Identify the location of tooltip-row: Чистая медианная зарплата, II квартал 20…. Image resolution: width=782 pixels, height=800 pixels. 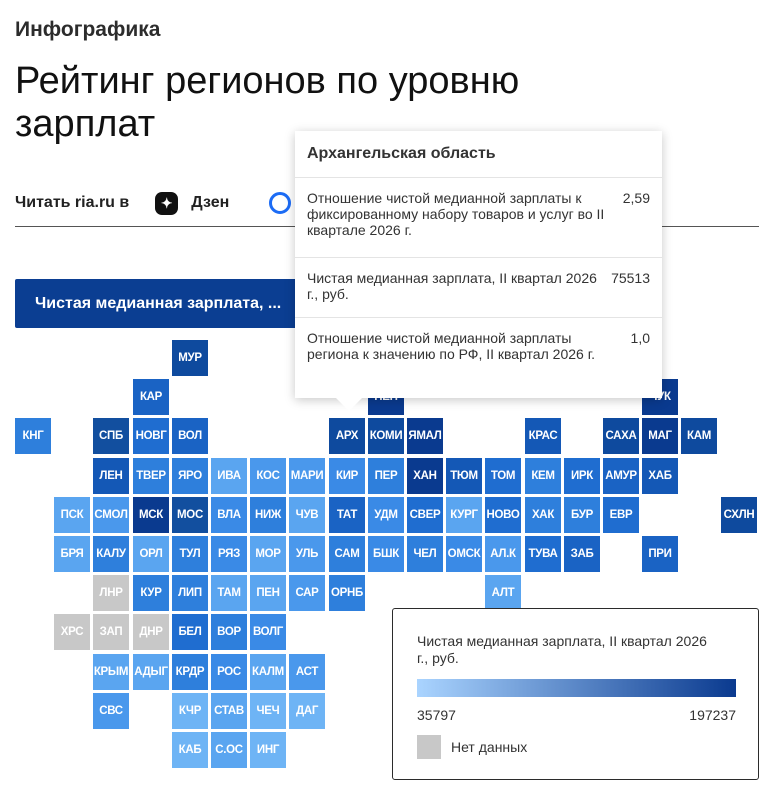
(478, 288).